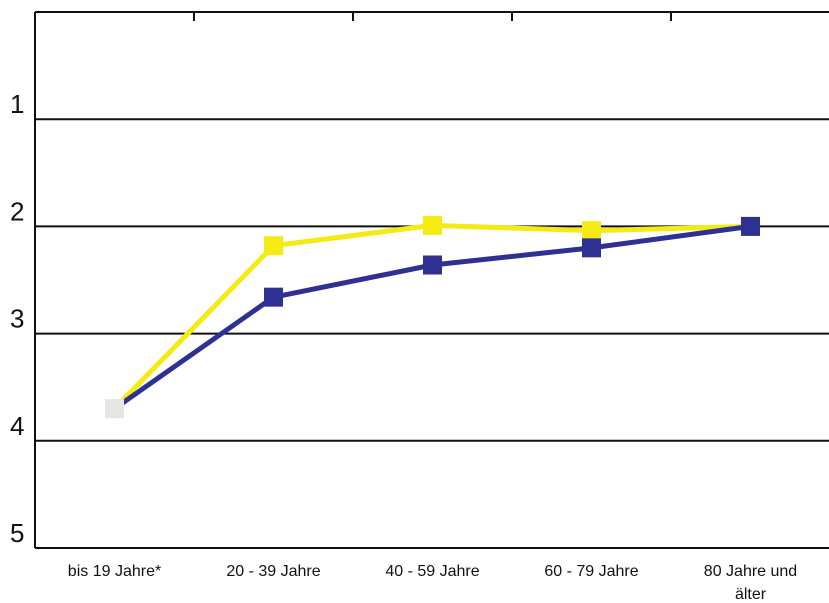 The height and width of the screenshot is (603, 829). What do you see at coordinates (750, 571) in the screenshot?
I see `x-tick-label: 80 Jahre und` at bounding box center [750, 571].